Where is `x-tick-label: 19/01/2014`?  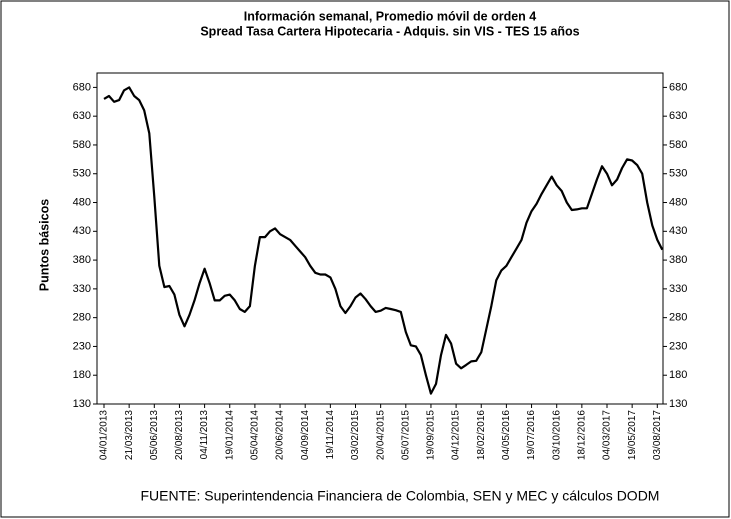 x-tick-label: 19/01/2014 is located at coordinates (229, 435).